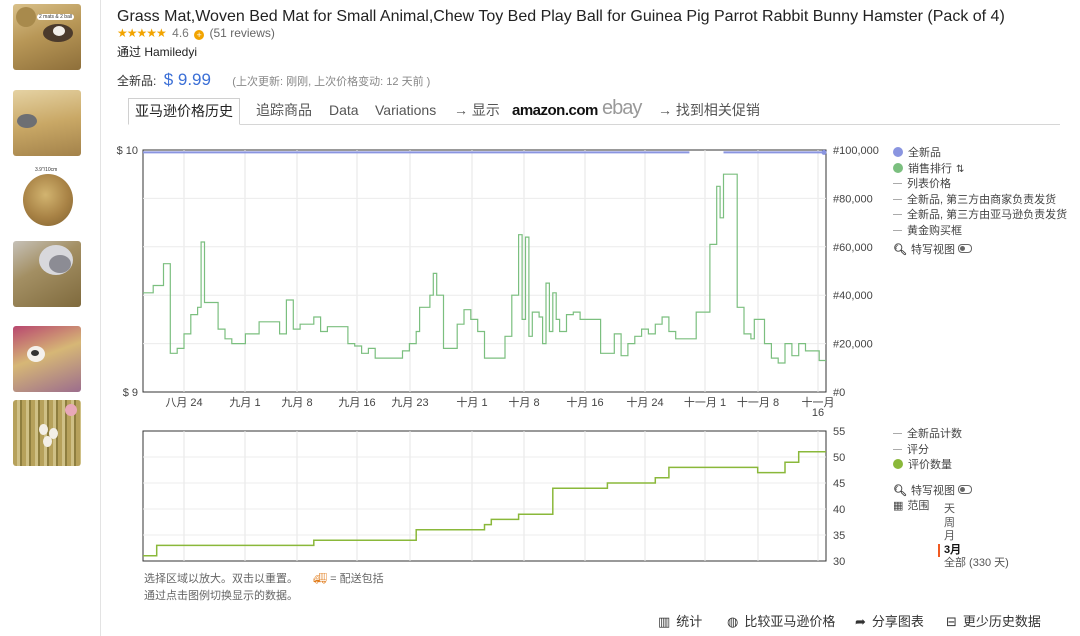 The height and width of the screenshot is (636, 1080). What do you see at coordinates (980, 170) in the screenshot?
I see `legend-sales-rank: 销售排行 ⇅` at bounding box center [980, 170].